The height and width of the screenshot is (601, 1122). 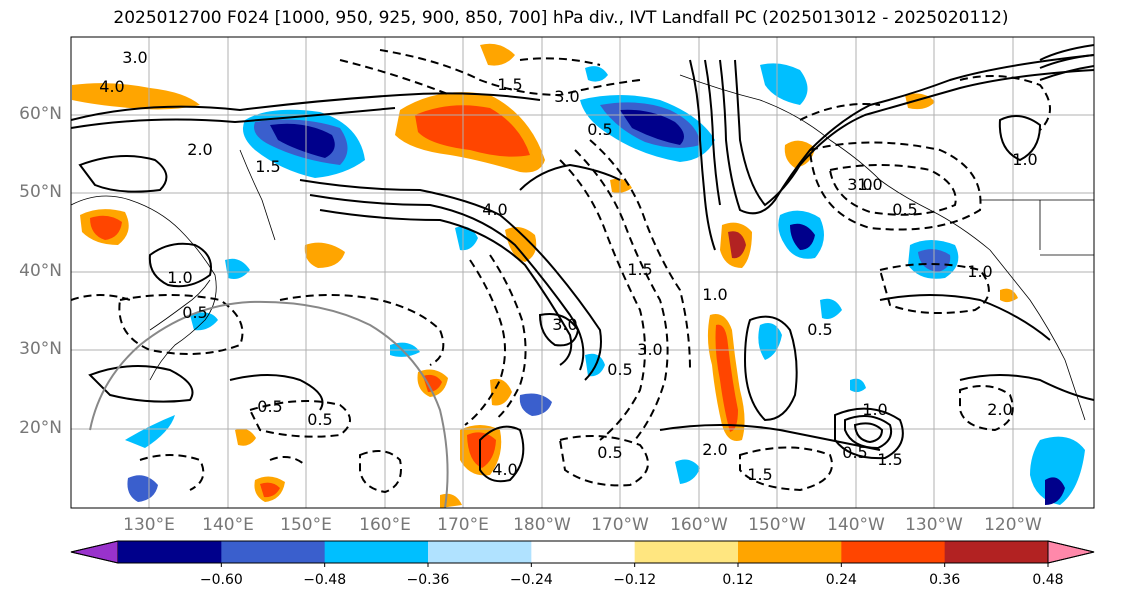 I want to click on colorbar-extend-low, so click(x=94, y=552).